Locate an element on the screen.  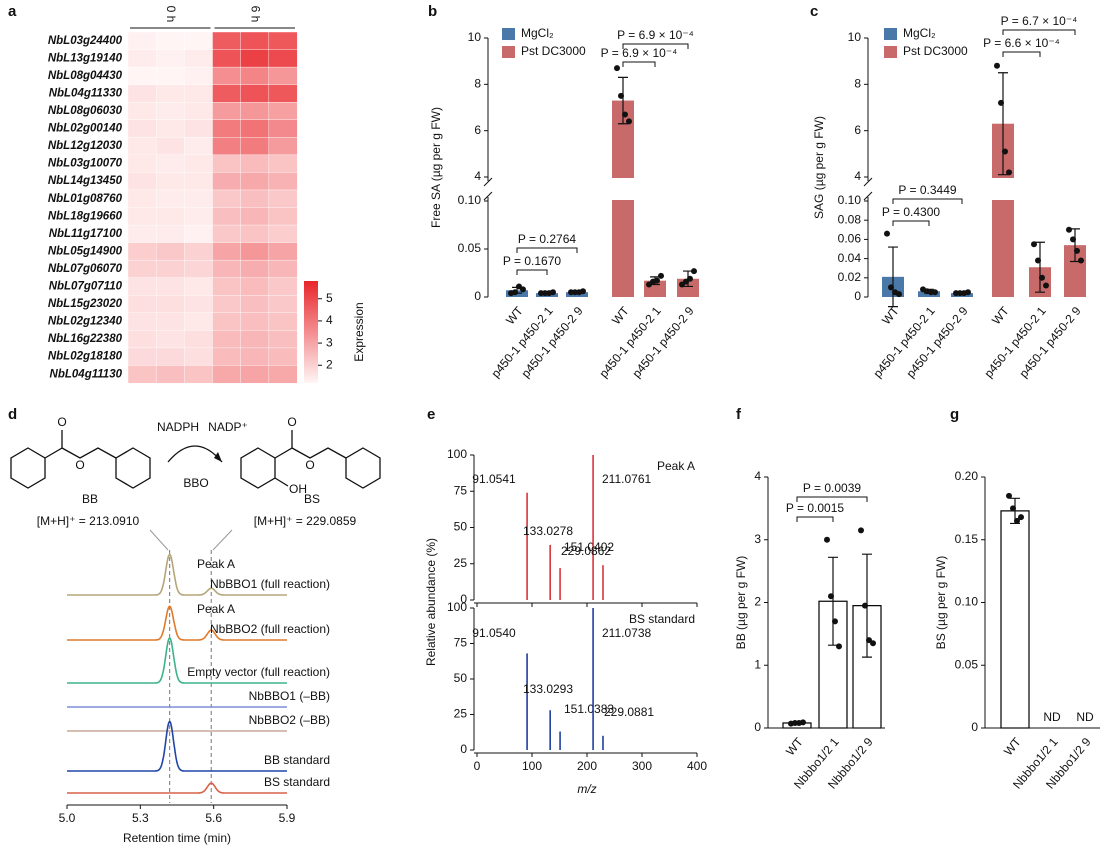
row-label: NbL15g23020 is located at coordinates (85, 304).